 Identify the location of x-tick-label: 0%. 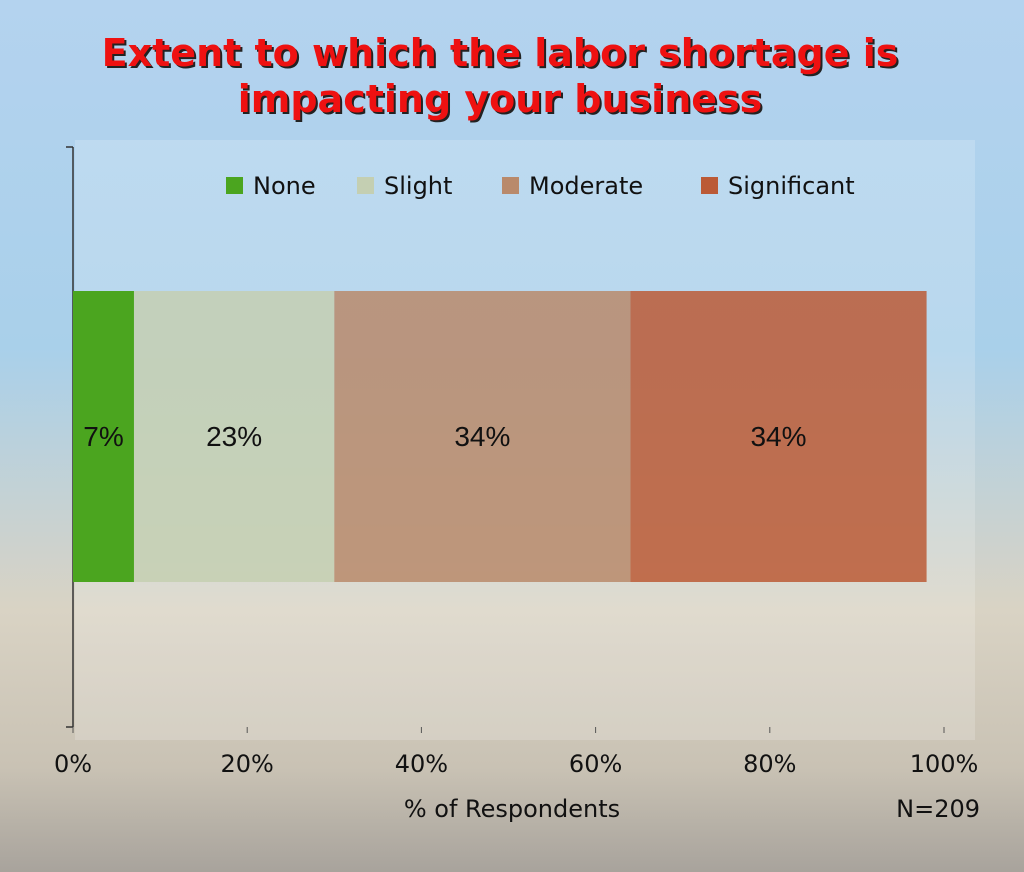
(73, 764).